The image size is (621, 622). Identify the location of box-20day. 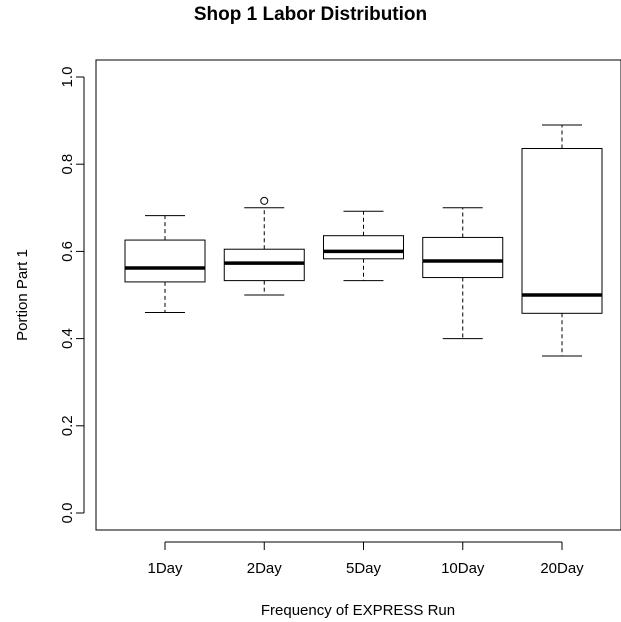
(562, 240).